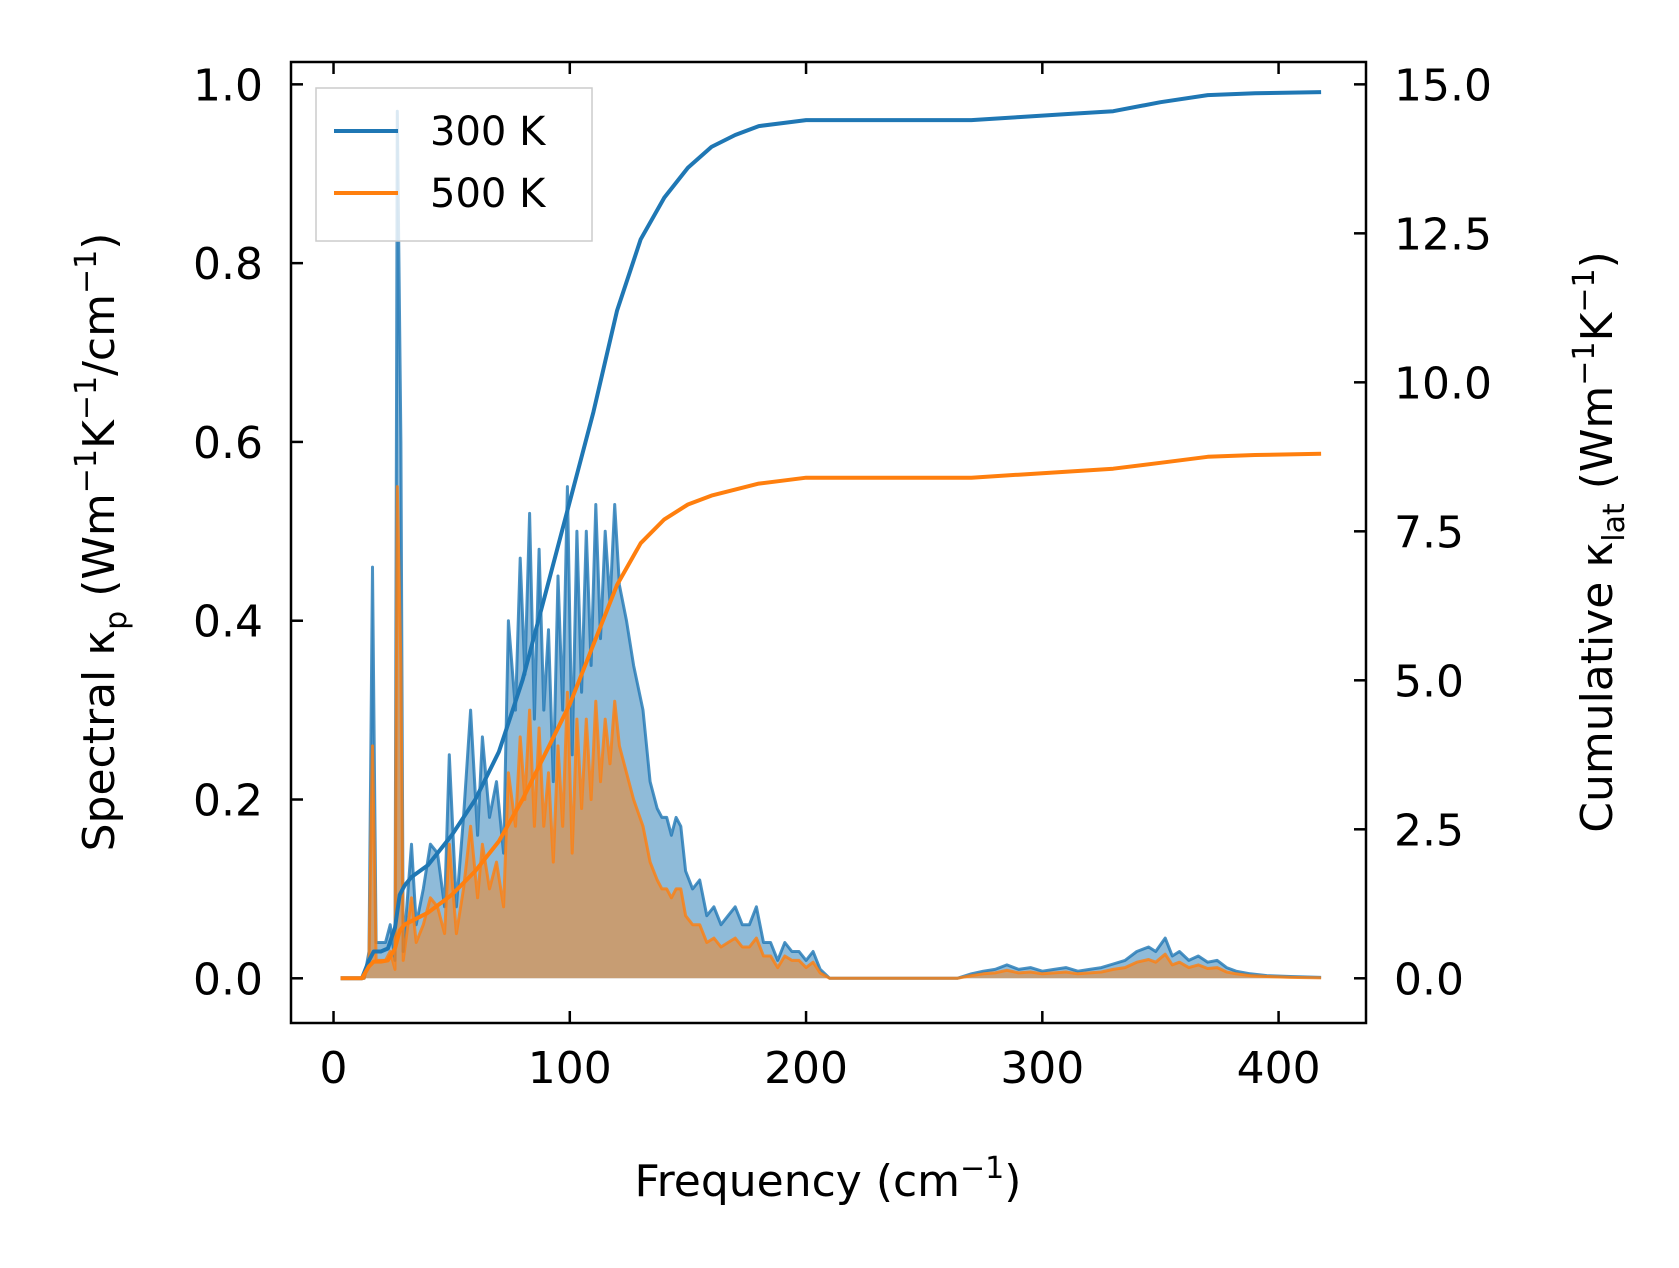  I want to click on y-right-axis-ticks: 0.0 2.5 5.0 7.5 10.0 12.5 15.0, so click(1423, 532).